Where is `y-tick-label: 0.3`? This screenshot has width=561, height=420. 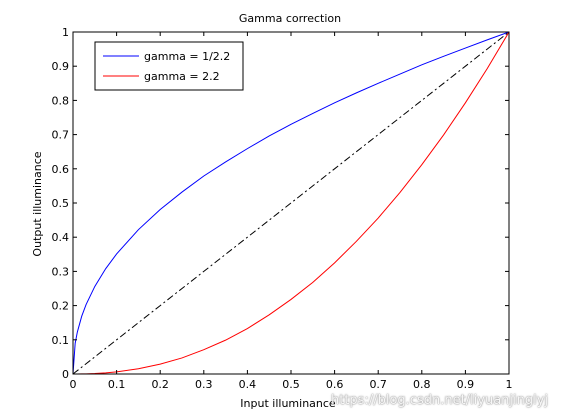
y-tick-label: 0.3 is located at coordinates (61, 271).